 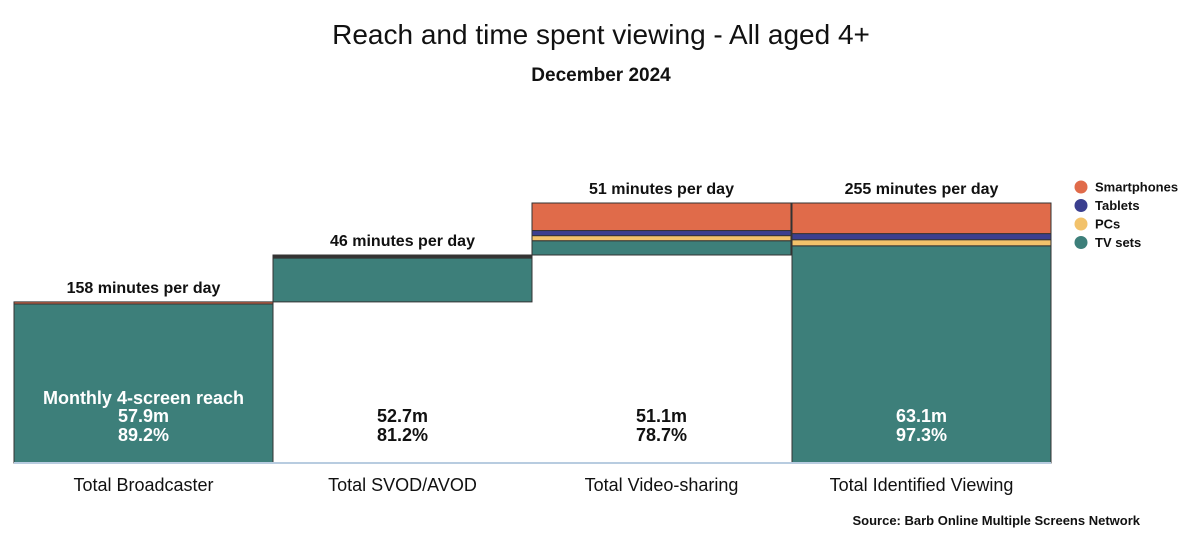 I want to click on legend-label-tablets: Tablets, so click(x=1117, y=205).